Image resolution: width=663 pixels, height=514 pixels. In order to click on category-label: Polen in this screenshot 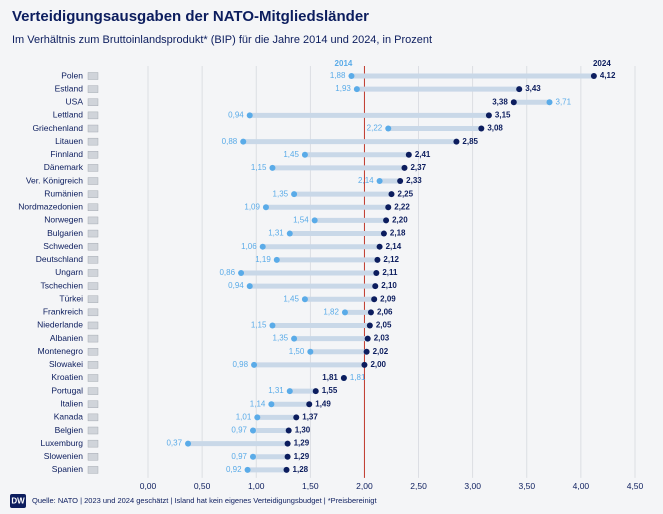, I will do `click(72, 75)`.